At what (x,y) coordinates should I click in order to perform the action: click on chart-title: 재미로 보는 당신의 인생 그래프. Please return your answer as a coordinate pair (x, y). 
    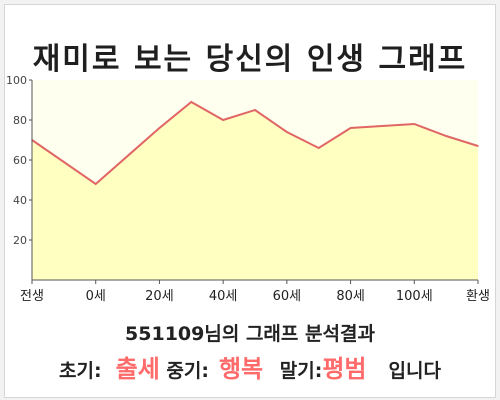
    Looking at the image, I should click on (250, 59).